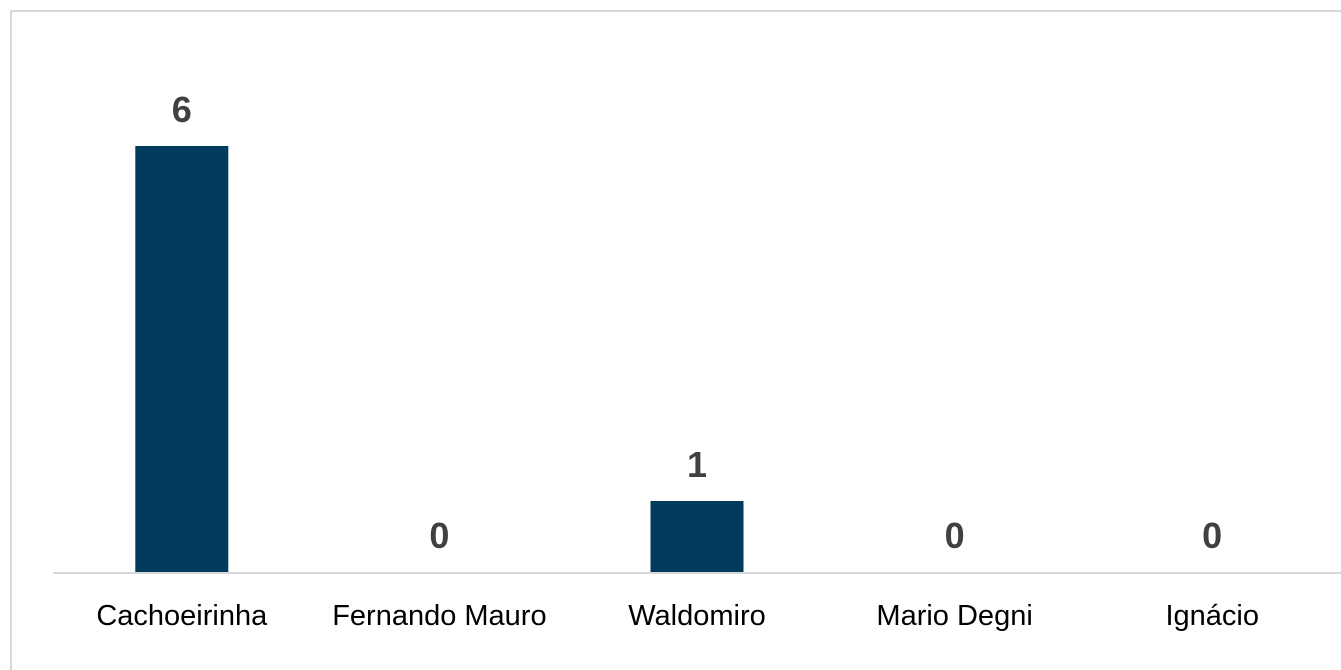 This screenshot has width=1341, height=670. What do you see at coordinates (955, 535) in the screenshot?
I see `data-label-3: 0` at bounding box center [955, 535].